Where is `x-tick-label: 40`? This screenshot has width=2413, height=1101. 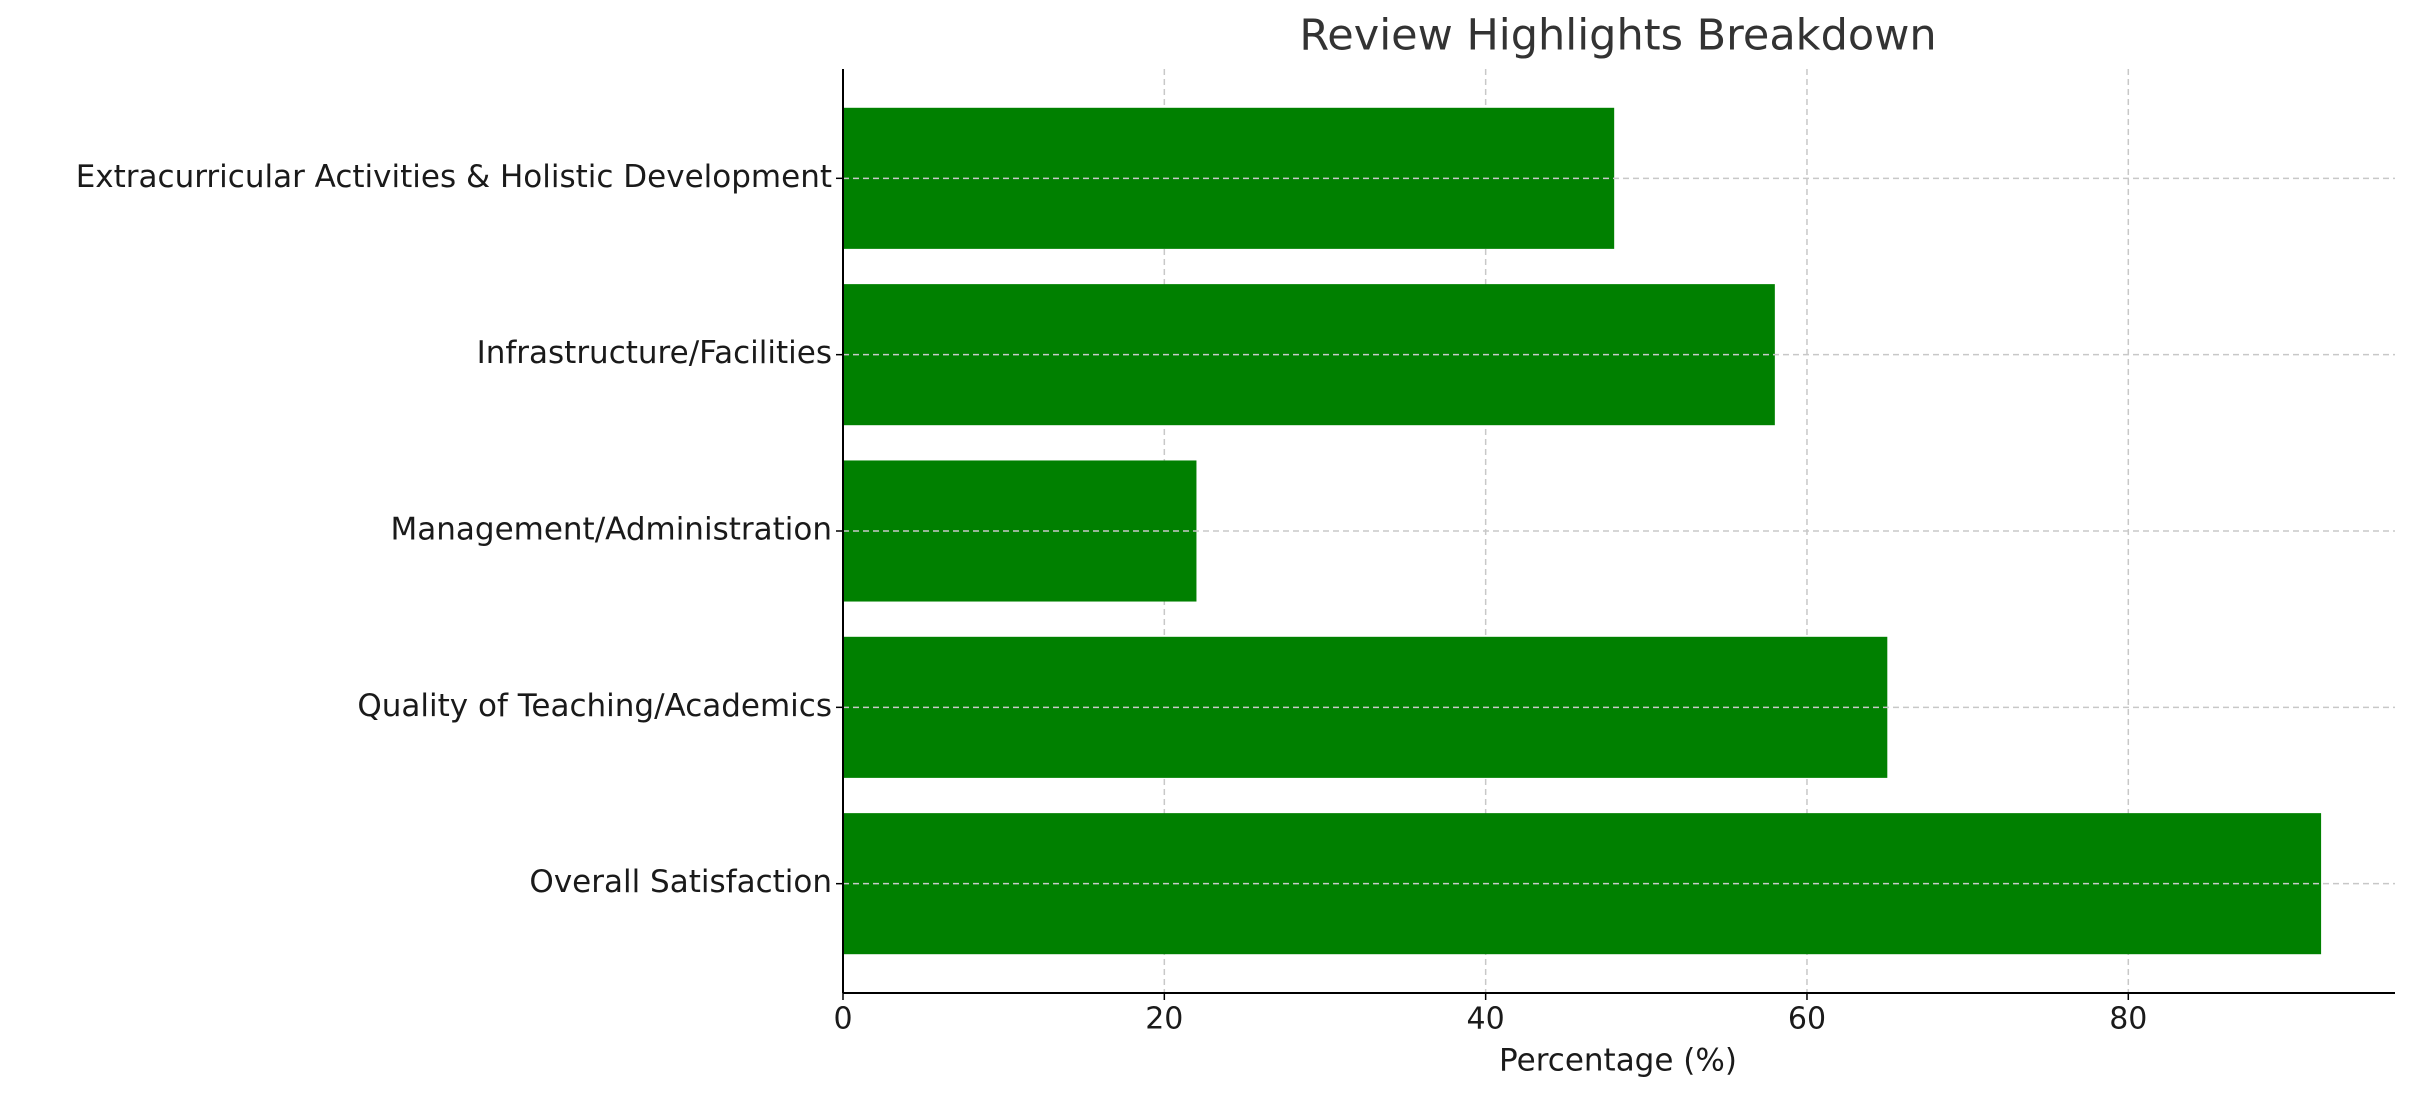 x-tick-label: 40 is located at coordinates (1486, 1019).